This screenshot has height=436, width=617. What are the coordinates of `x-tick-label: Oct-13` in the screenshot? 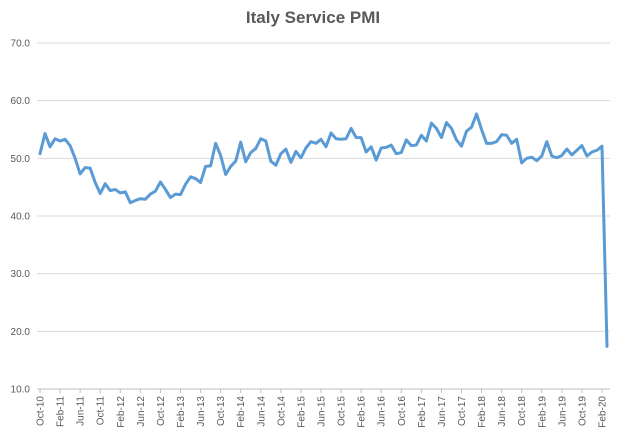 It's located at (221, 411).